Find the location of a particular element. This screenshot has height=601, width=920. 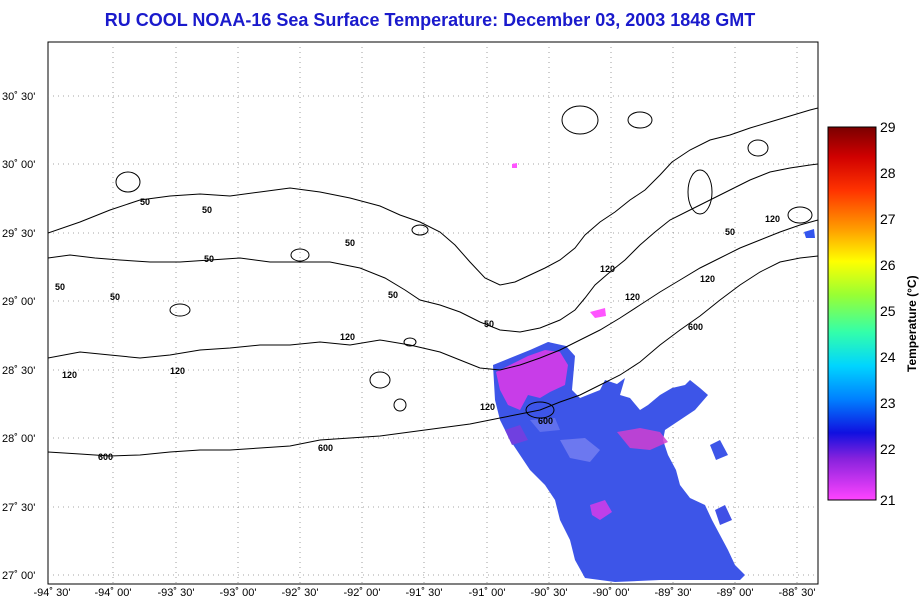

colorbar-tick-label: 25 is located at coordinates (888, 311).